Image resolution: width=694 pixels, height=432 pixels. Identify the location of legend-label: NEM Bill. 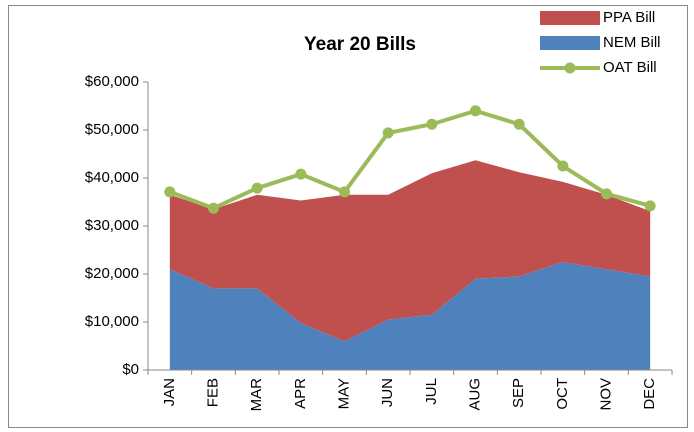
(632, 42).